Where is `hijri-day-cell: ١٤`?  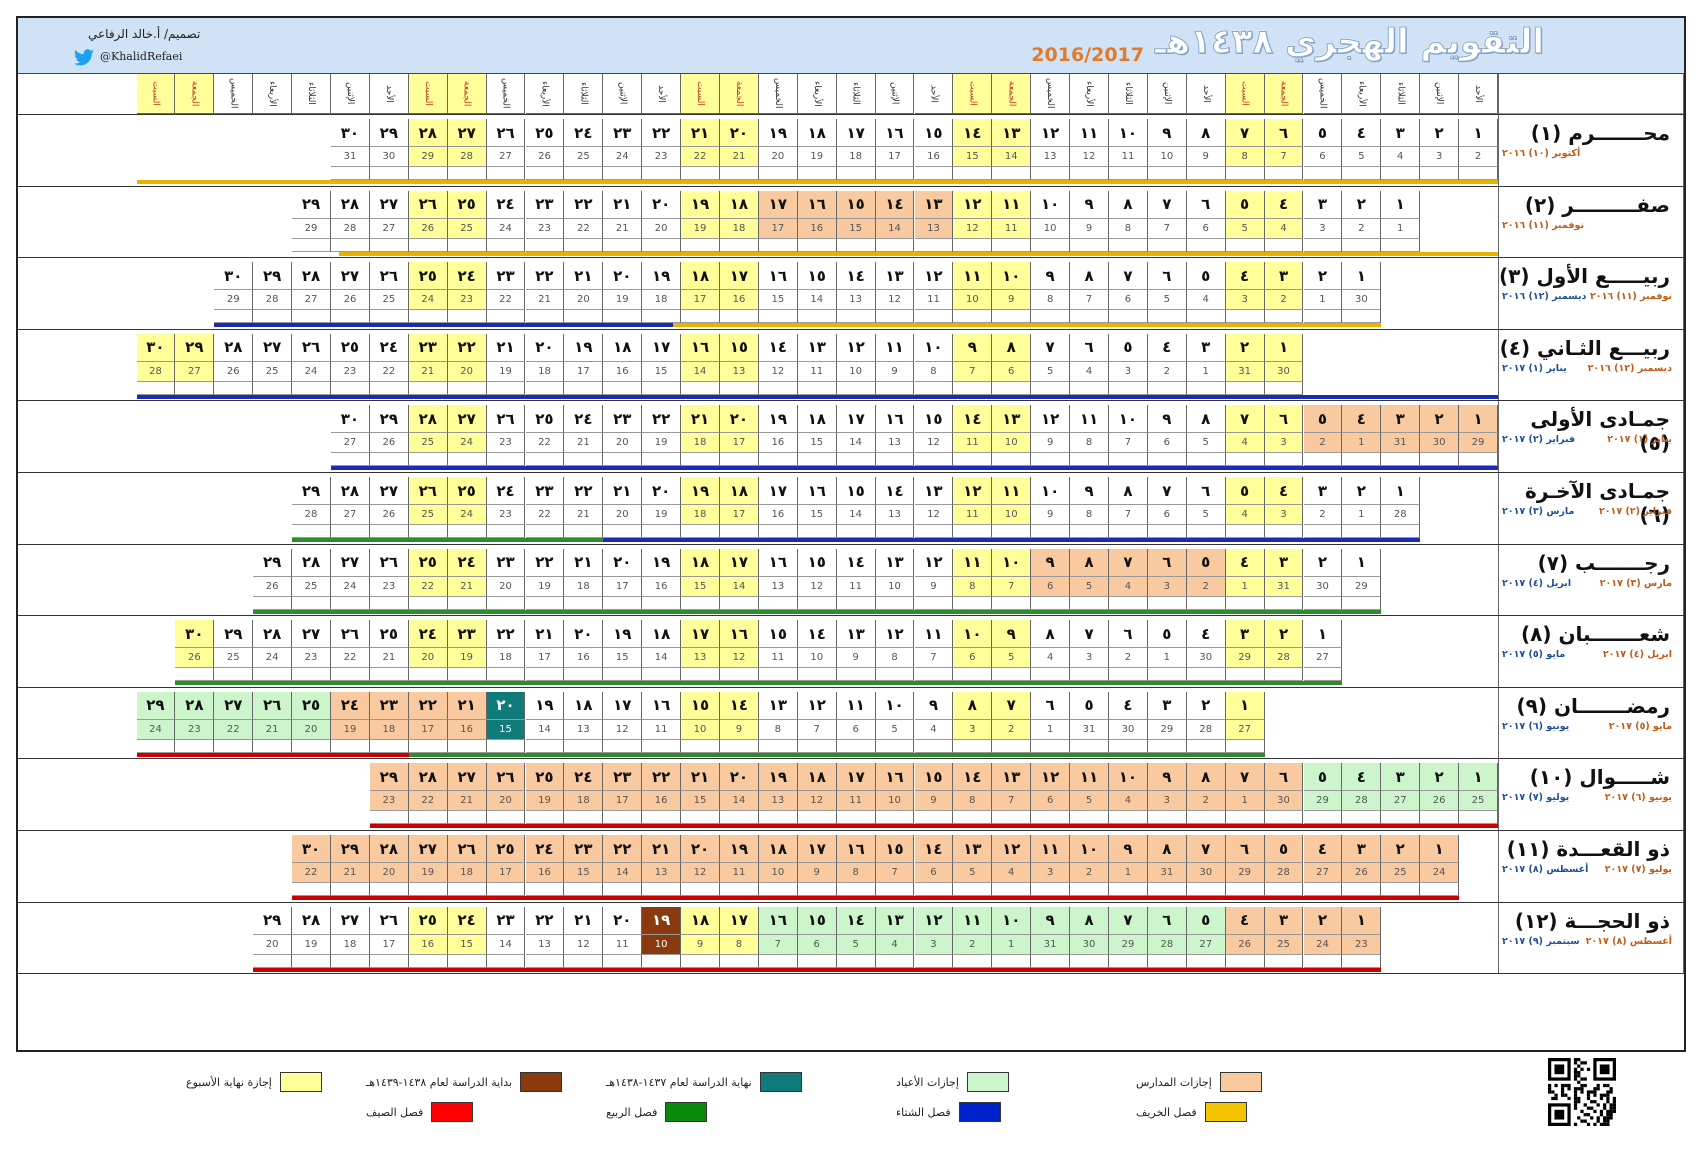
hijri-day-cell: ١٤ is located at coordinates (973, 419).